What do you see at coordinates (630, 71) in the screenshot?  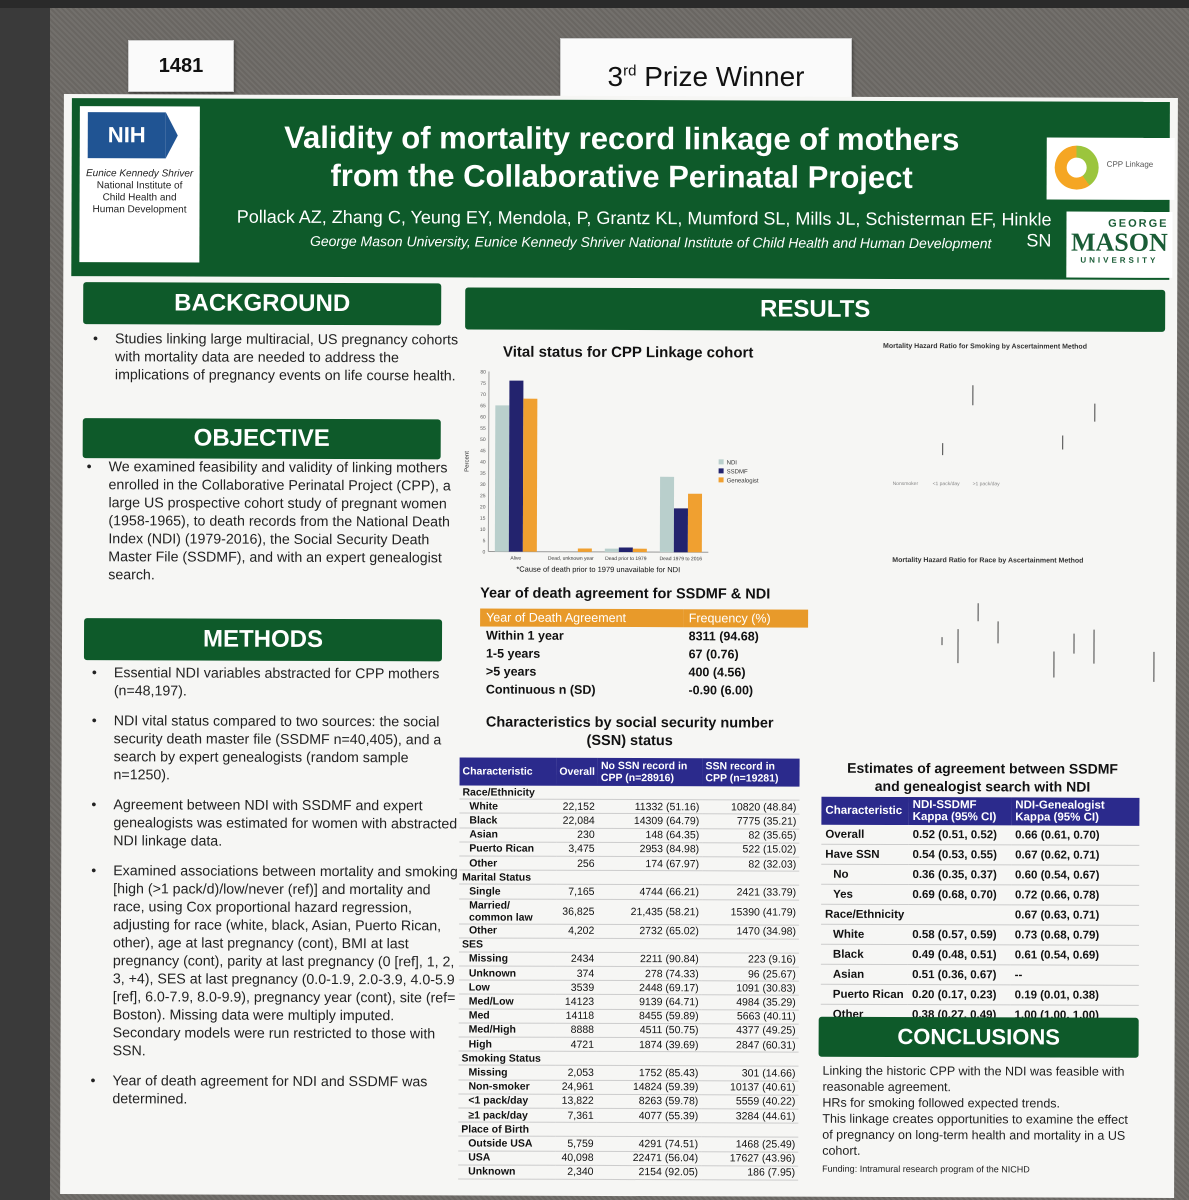 I see `prize-rank-suffix: rd` at bounding box center [630, 71].